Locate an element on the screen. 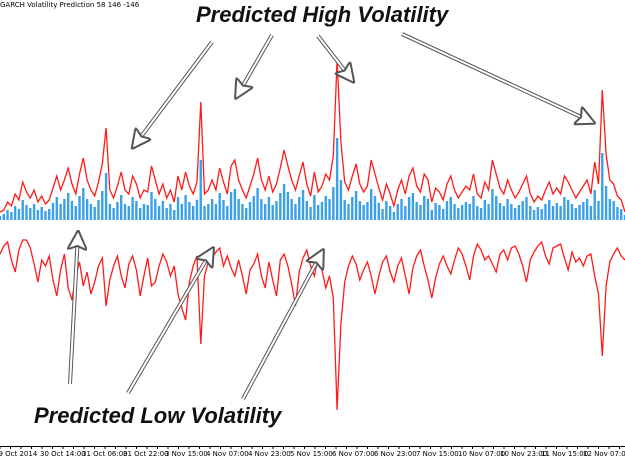  time-axis-label: 3 Nov 15:00 is located at coordinates (186, 454).